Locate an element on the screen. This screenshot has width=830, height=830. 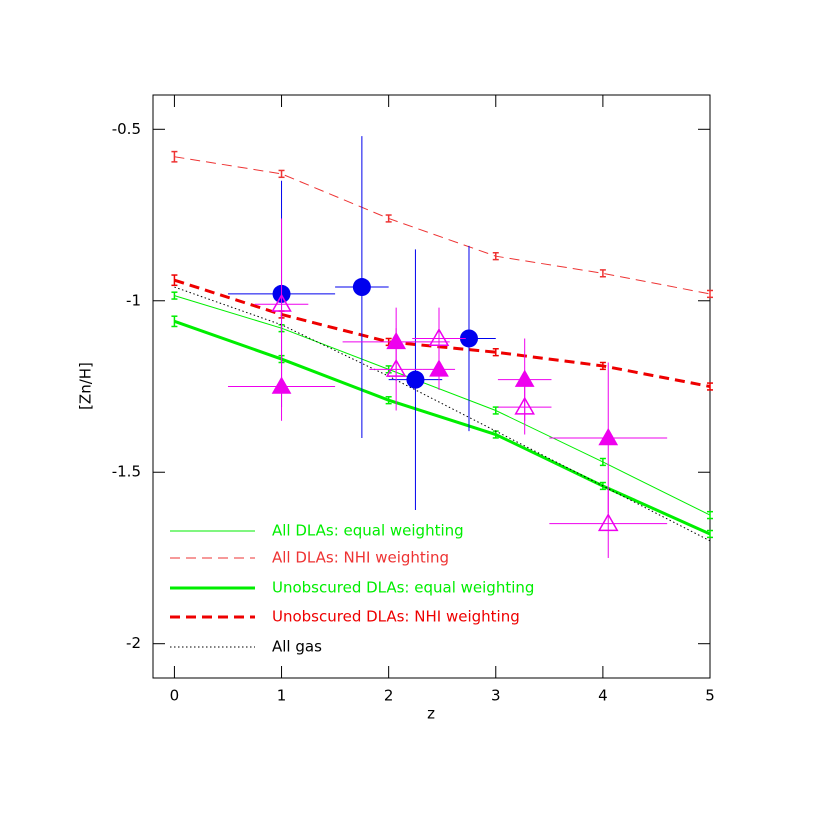
legend-label: Unobscured DLAs: equal weighting is located at coordinates (403, 588).